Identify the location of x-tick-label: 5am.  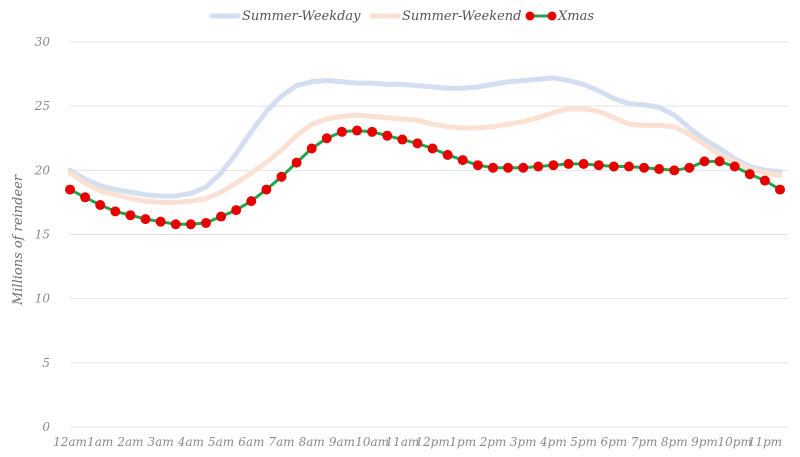
(221, 442).